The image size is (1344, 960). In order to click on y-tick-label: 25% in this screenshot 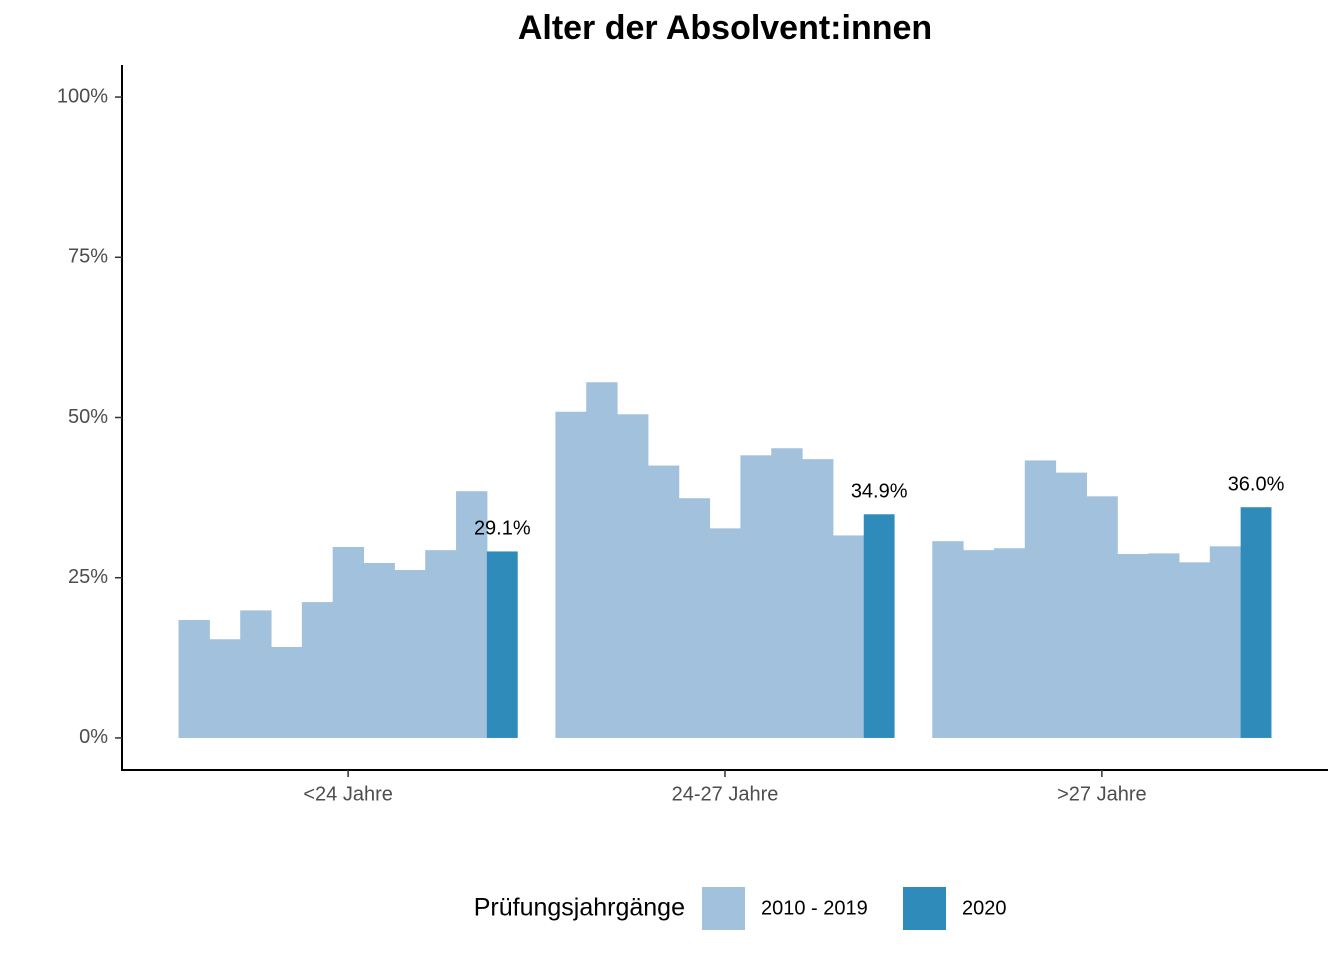, I will do `click(88, 577)`.